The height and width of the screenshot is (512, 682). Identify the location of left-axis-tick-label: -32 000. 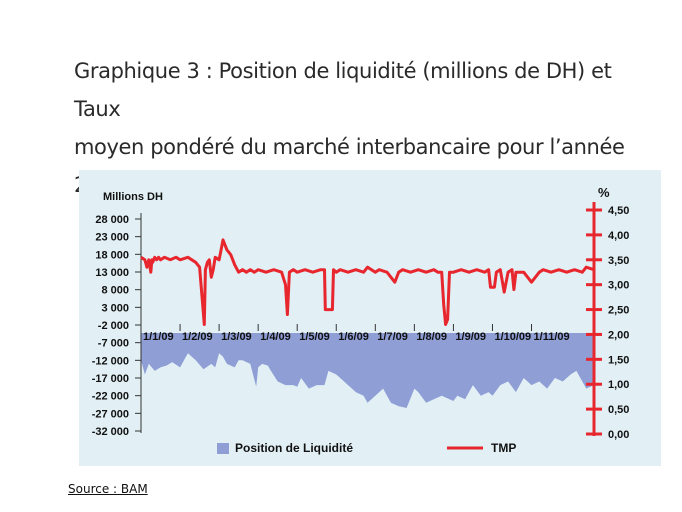
(110, 432).